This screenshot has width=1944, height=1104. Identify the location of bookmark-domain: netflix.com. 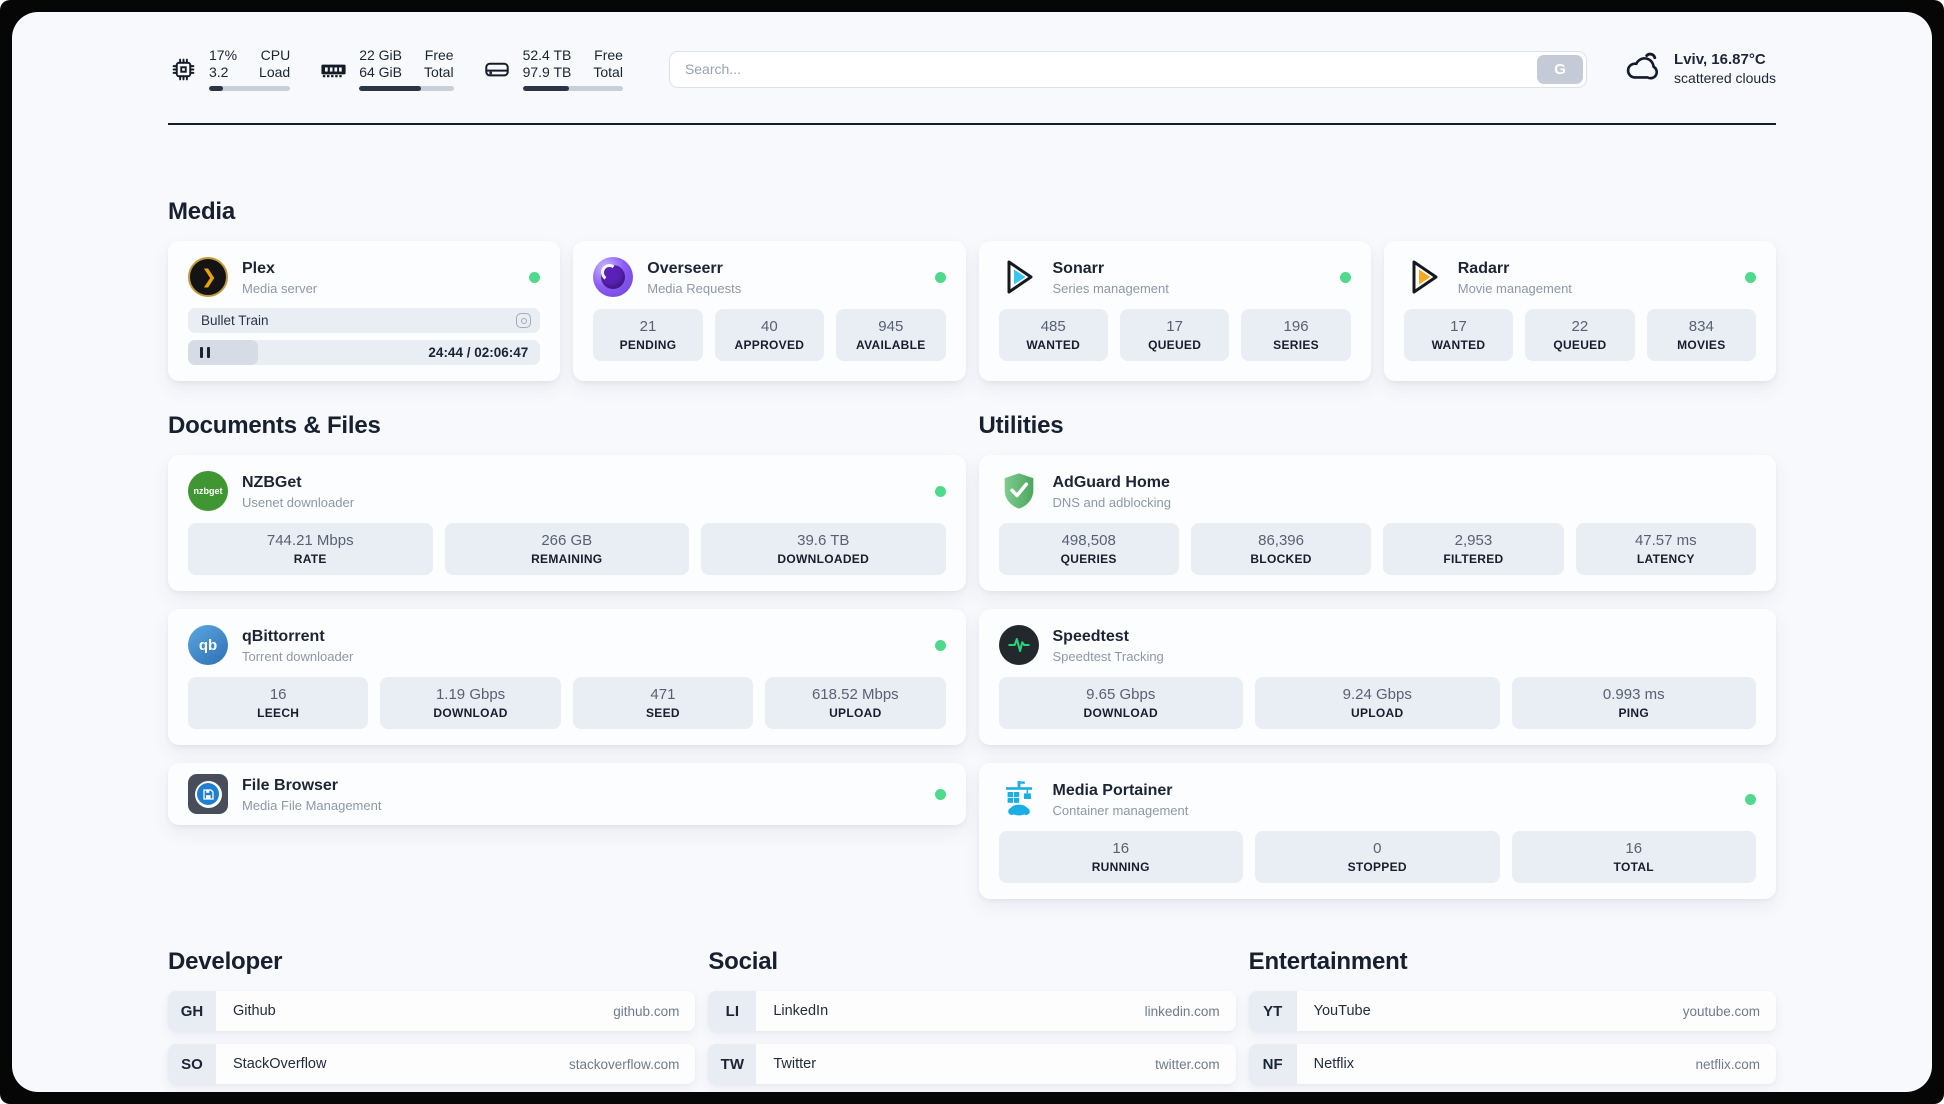
(1727, 1064).